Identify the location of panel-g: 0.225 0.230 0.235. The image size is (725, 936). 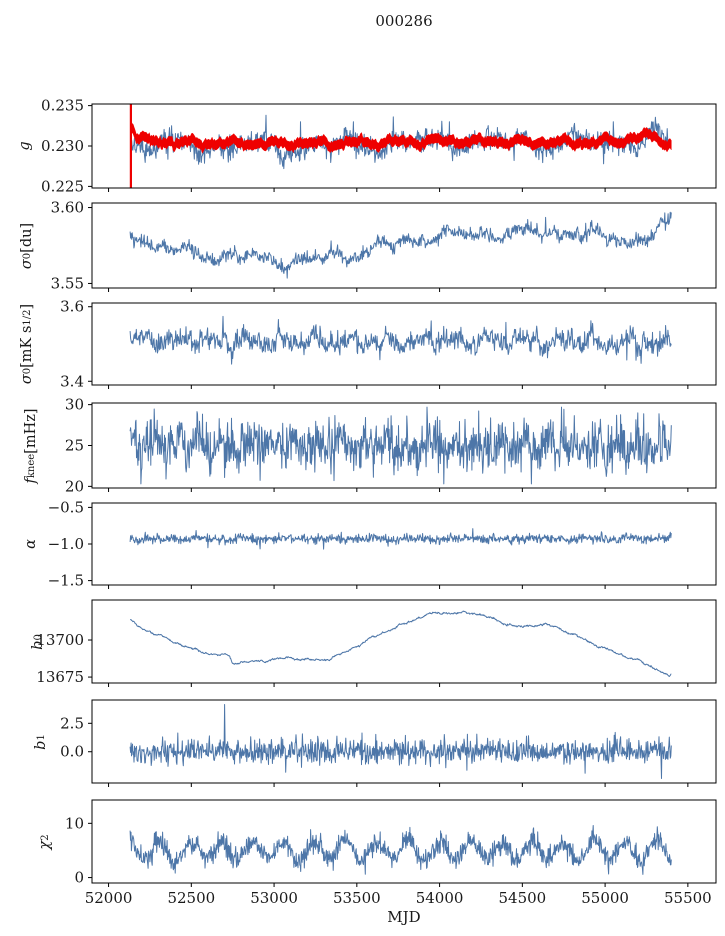
(379, 146).